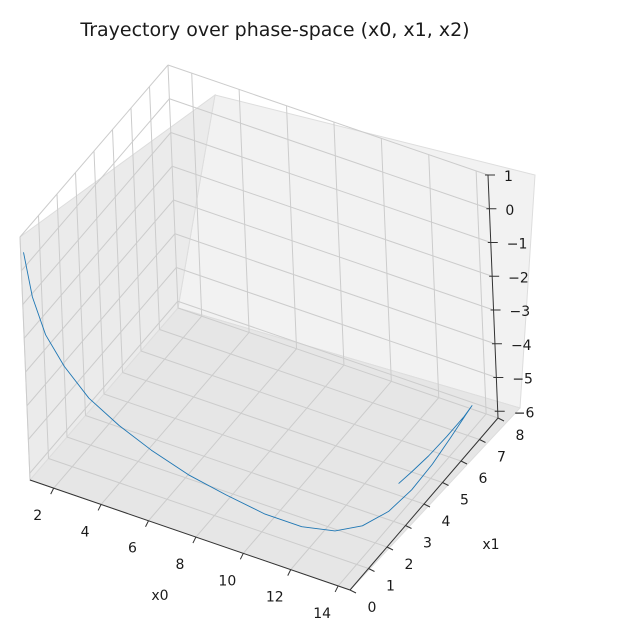  Describe the element at coordinates (522, 380) in the screenshot. I see `z-tick-label: −5` at that location.